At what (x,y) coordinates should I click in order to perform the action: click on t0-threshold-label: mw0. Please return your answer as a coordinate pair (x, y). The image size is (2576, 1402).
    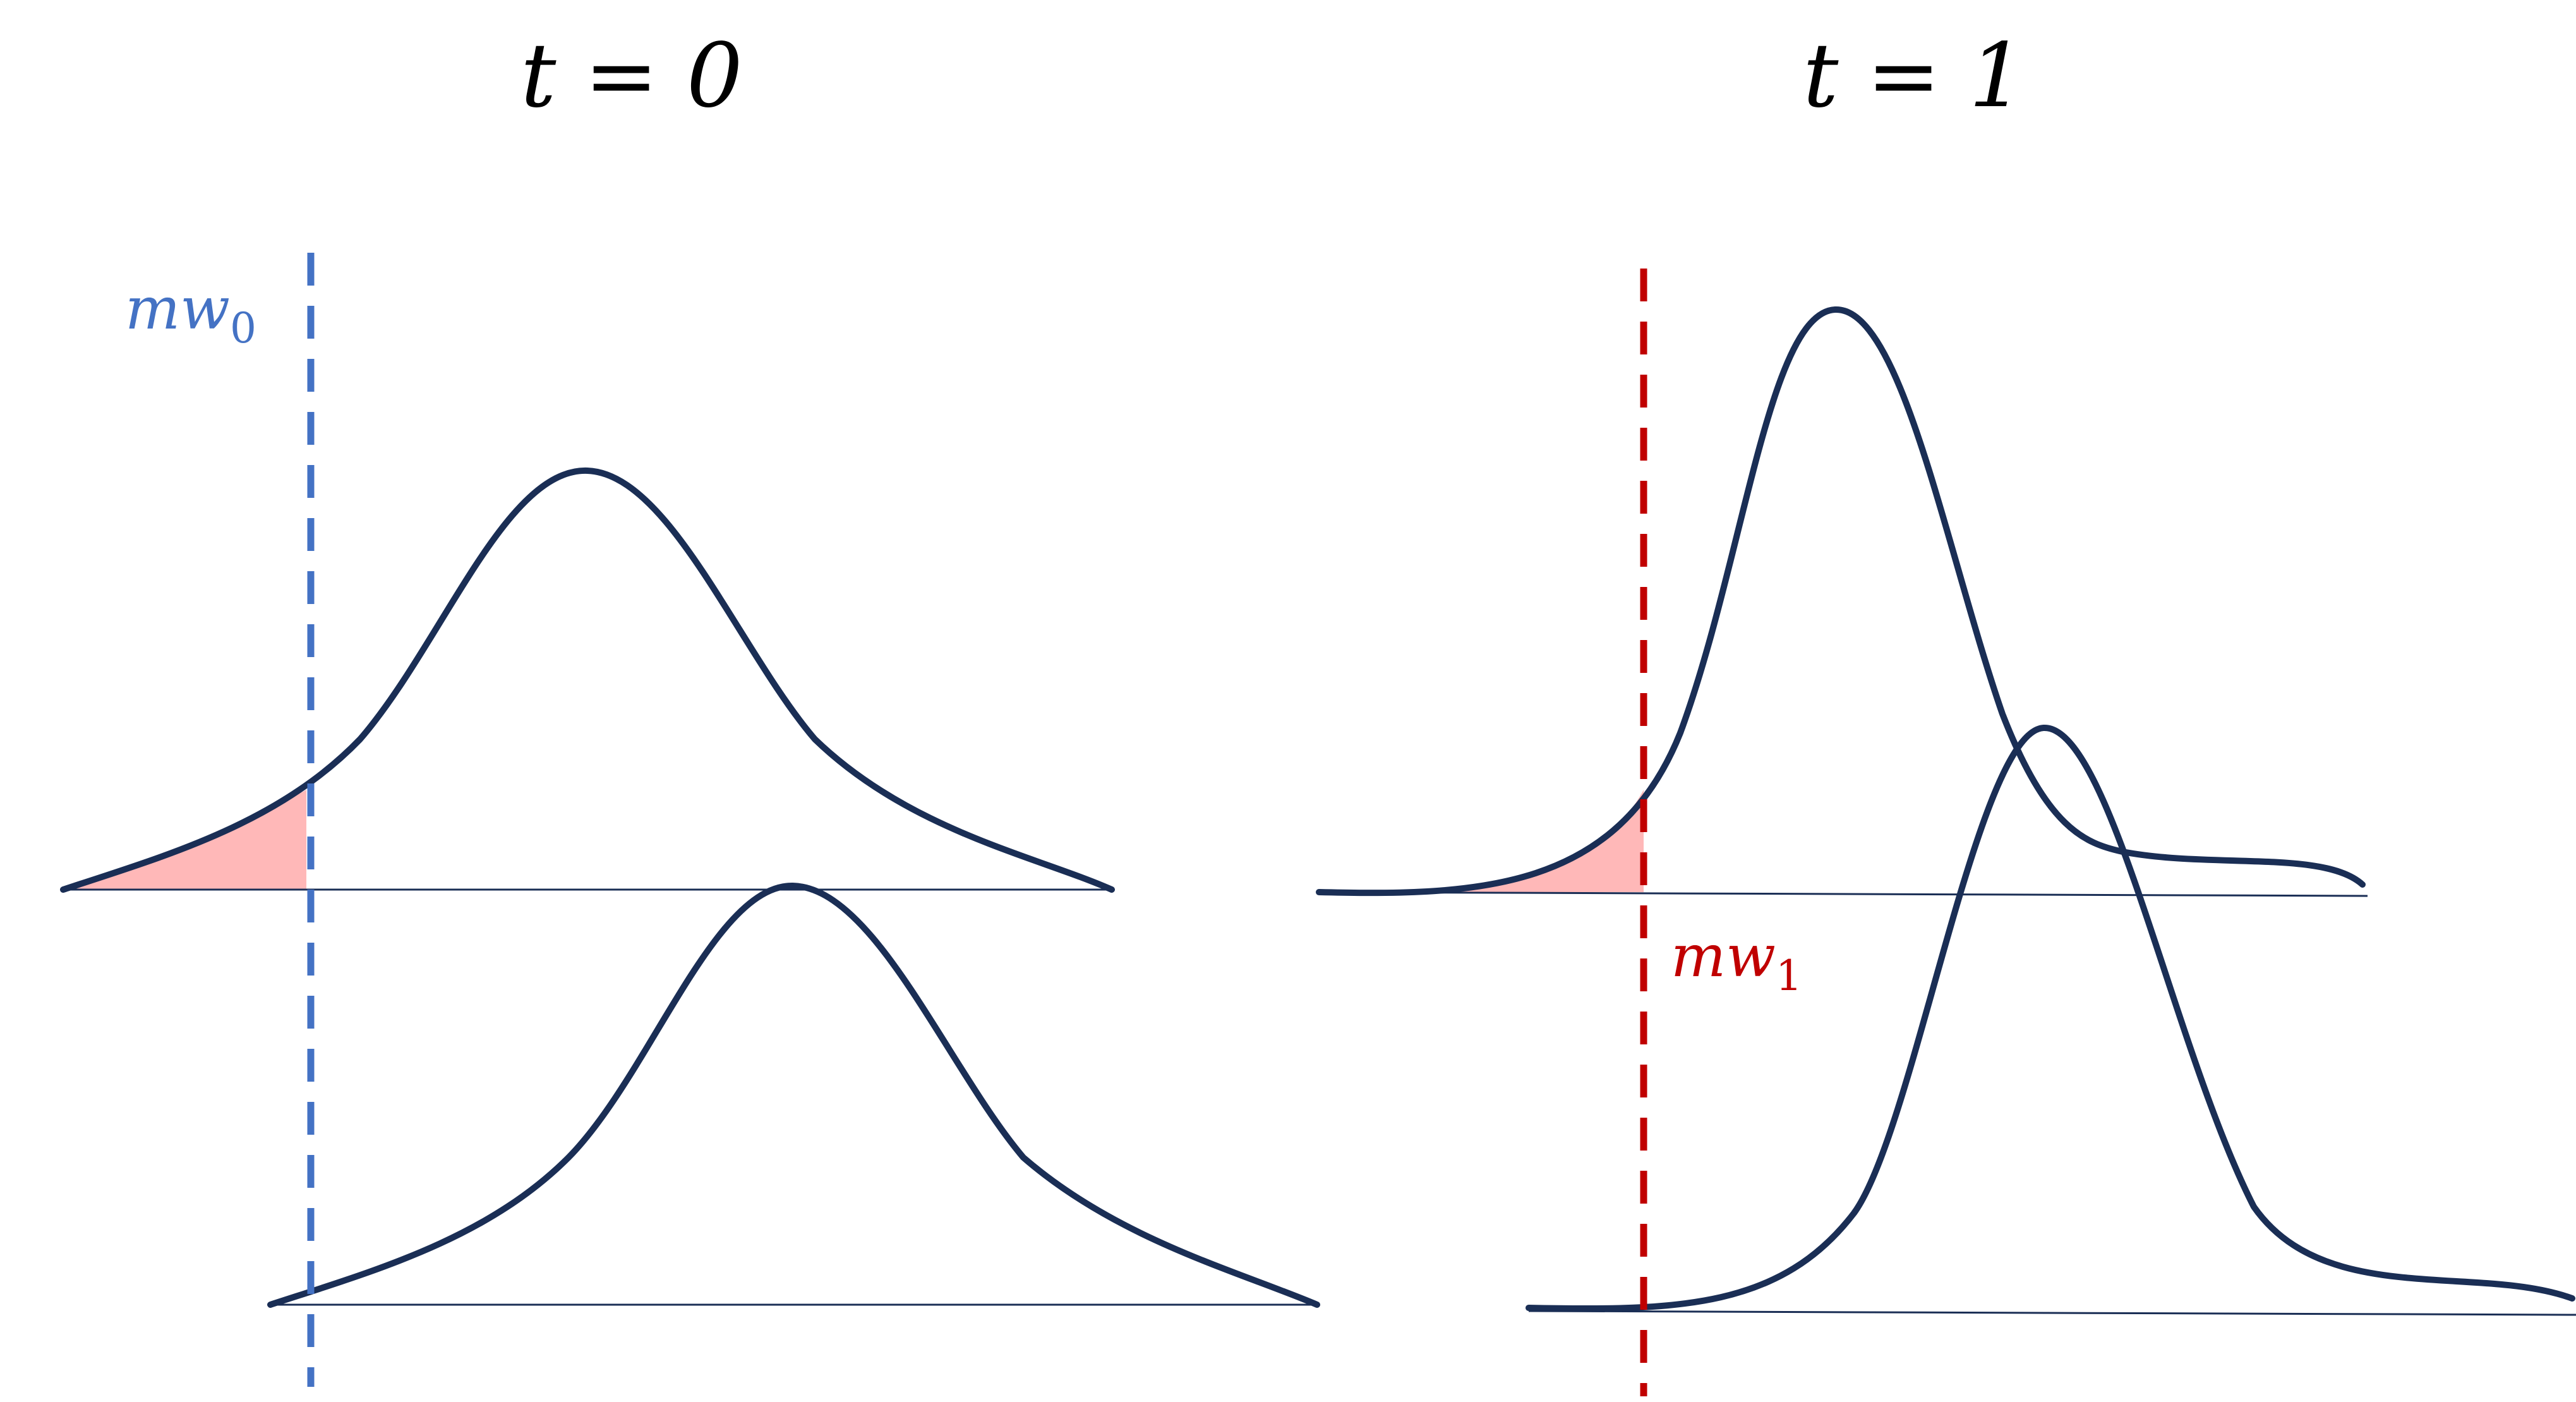
    Looking at the image, I should click on (190, 314).